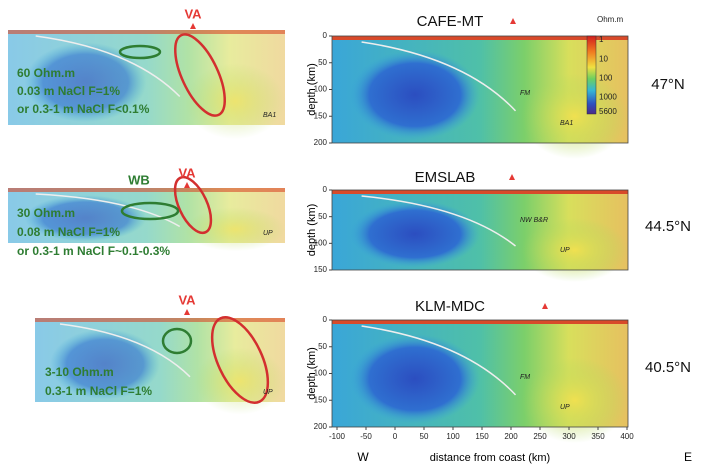  Describe the element at coordinates (445, 177) in the screenshot. I see `panel-title: EMSLAB` at that location.